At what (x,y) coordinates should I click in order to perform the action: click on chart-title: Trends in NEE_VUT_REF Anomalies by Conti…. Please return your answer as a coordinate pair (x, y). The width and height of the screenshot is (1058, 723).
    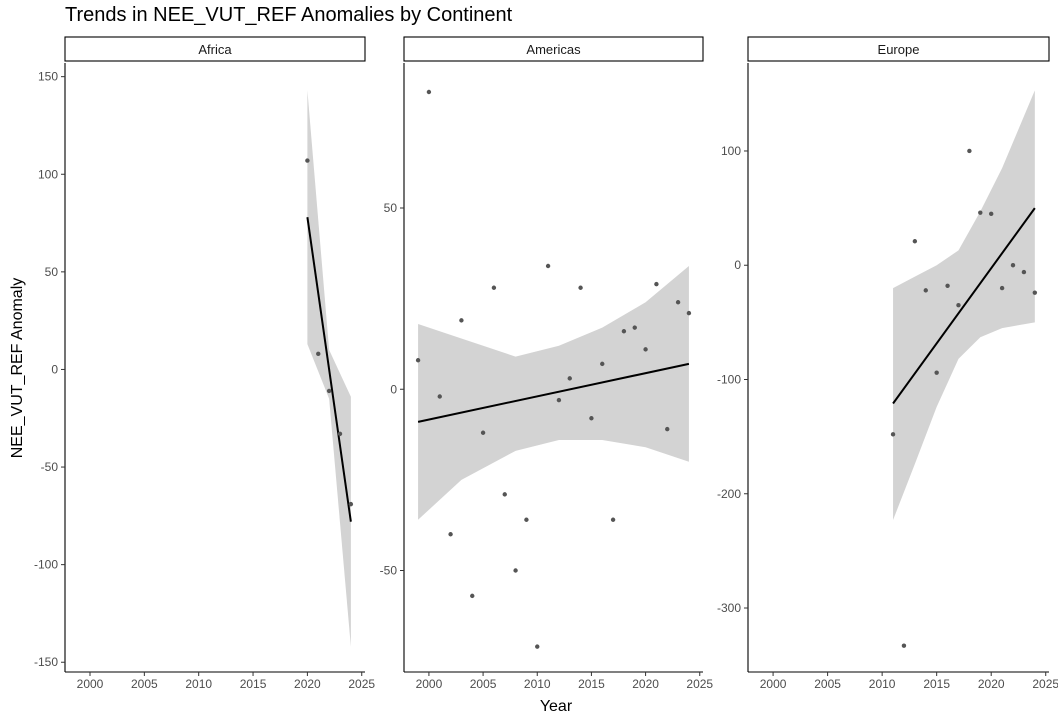
    Looking at the image, I should click on (289, 15).